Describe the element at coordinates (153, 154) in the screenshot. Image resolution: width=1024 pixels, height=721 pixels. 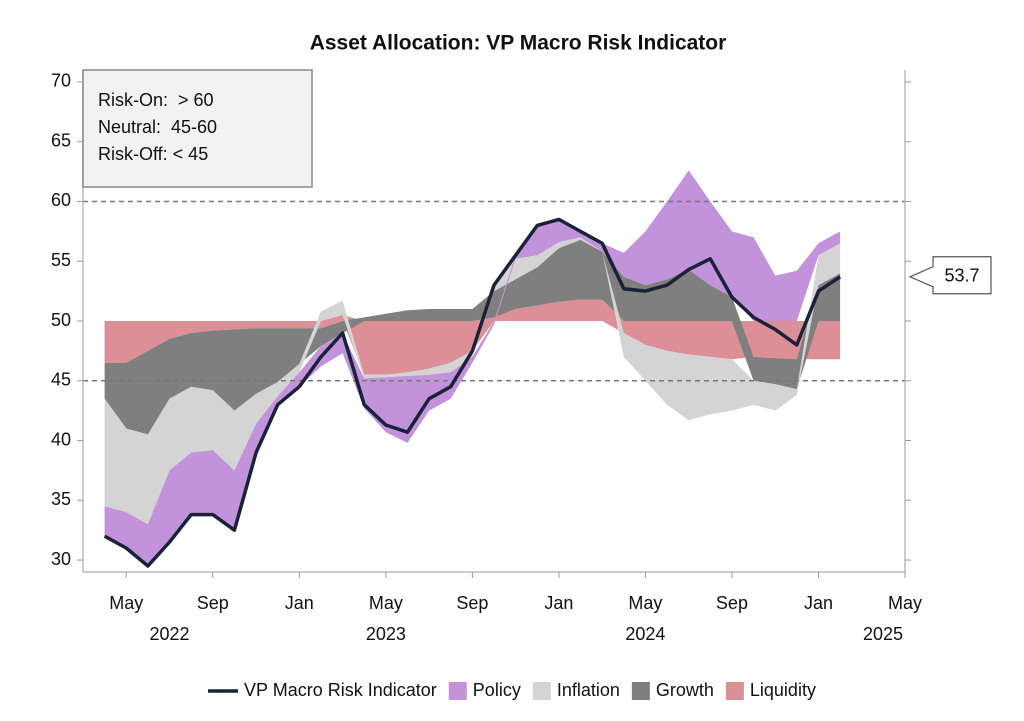
I see `annotation-line: Risk-Off: < 45` at that location.